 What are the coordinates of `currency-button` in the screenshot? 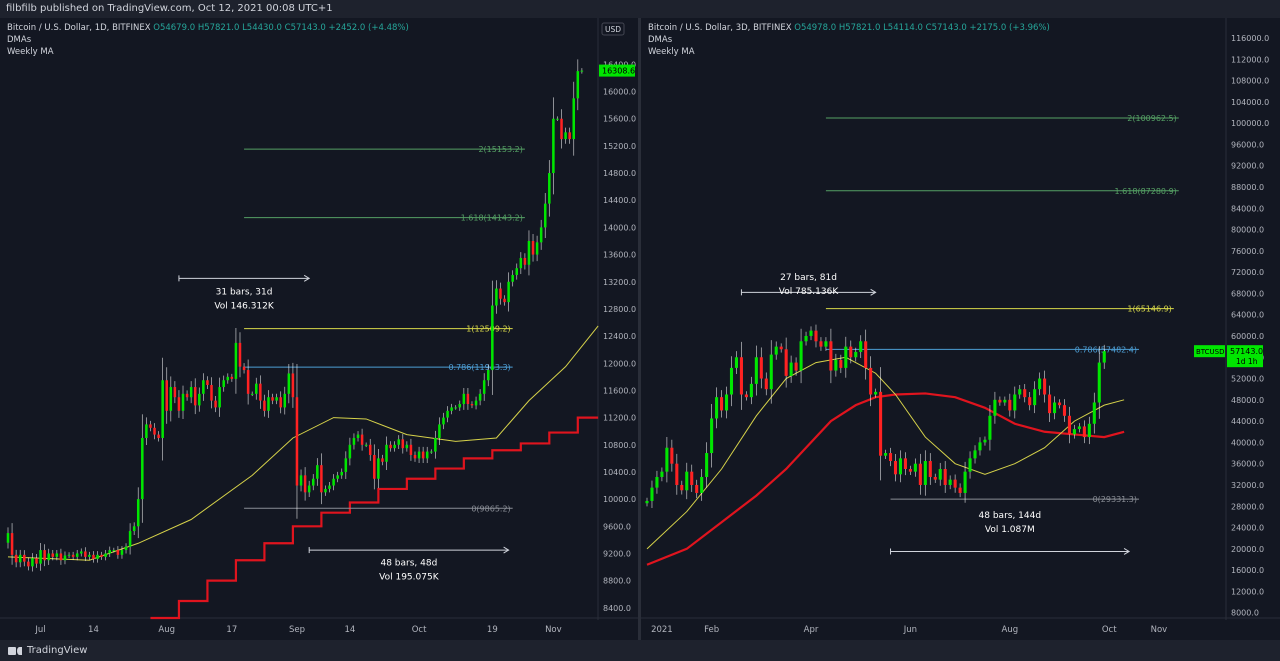 It's located at (613, 29).